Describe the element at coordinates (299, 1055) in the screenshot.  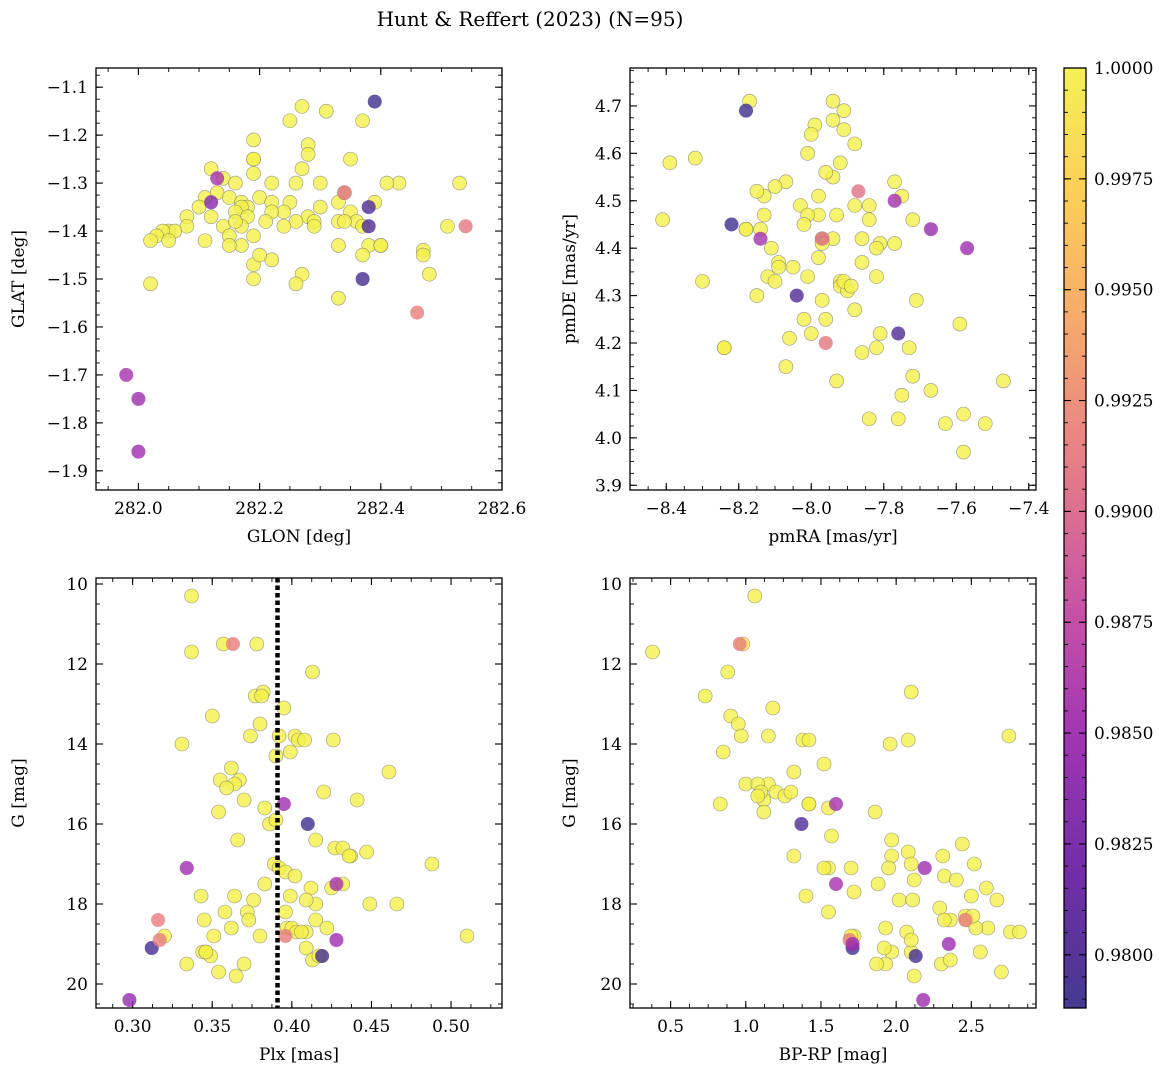
I see `x-axis-label: Plx [mas]` at that location.